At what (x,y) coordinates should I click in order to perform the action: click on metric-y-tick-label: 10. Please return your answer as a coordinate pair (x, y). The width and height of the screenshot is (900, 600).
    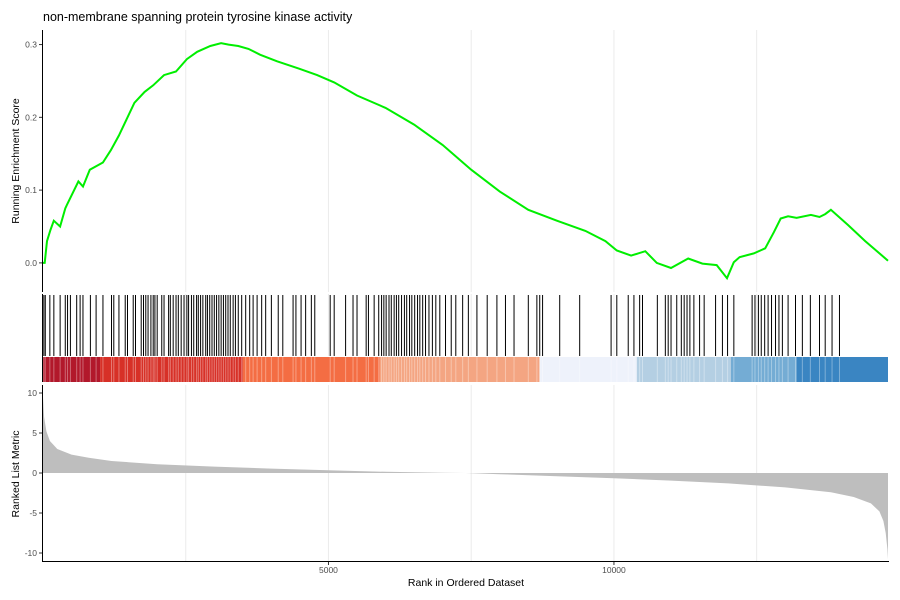
    Looking at the image, I should click on (33, 393).